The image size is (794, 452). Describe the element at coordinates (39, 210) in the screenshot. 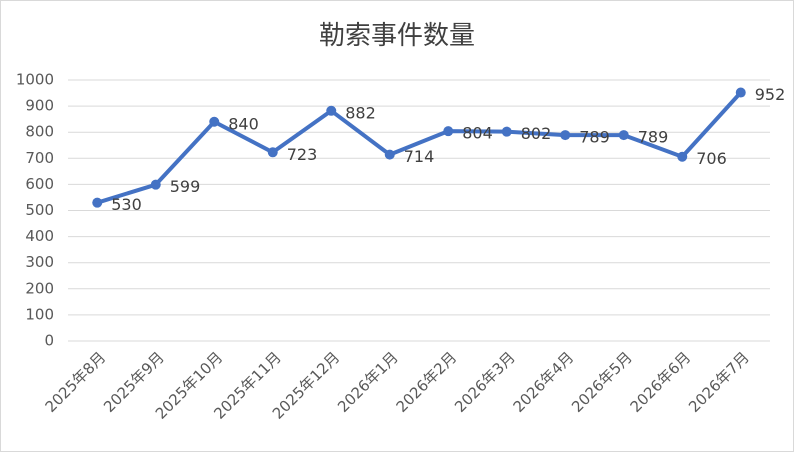

I see `y-tick-label: 500` at that location.